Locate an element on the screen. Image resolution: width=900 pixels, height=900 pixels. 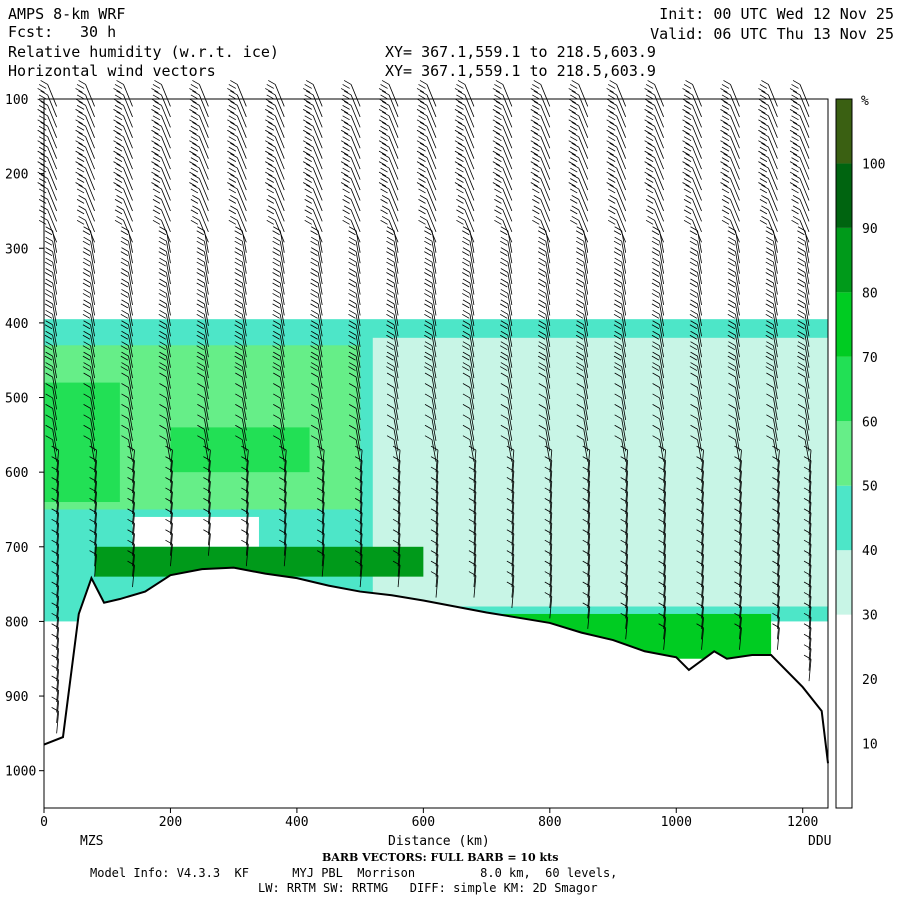
colorbar-tick-label: 40 is located at coordinates (870, 551).